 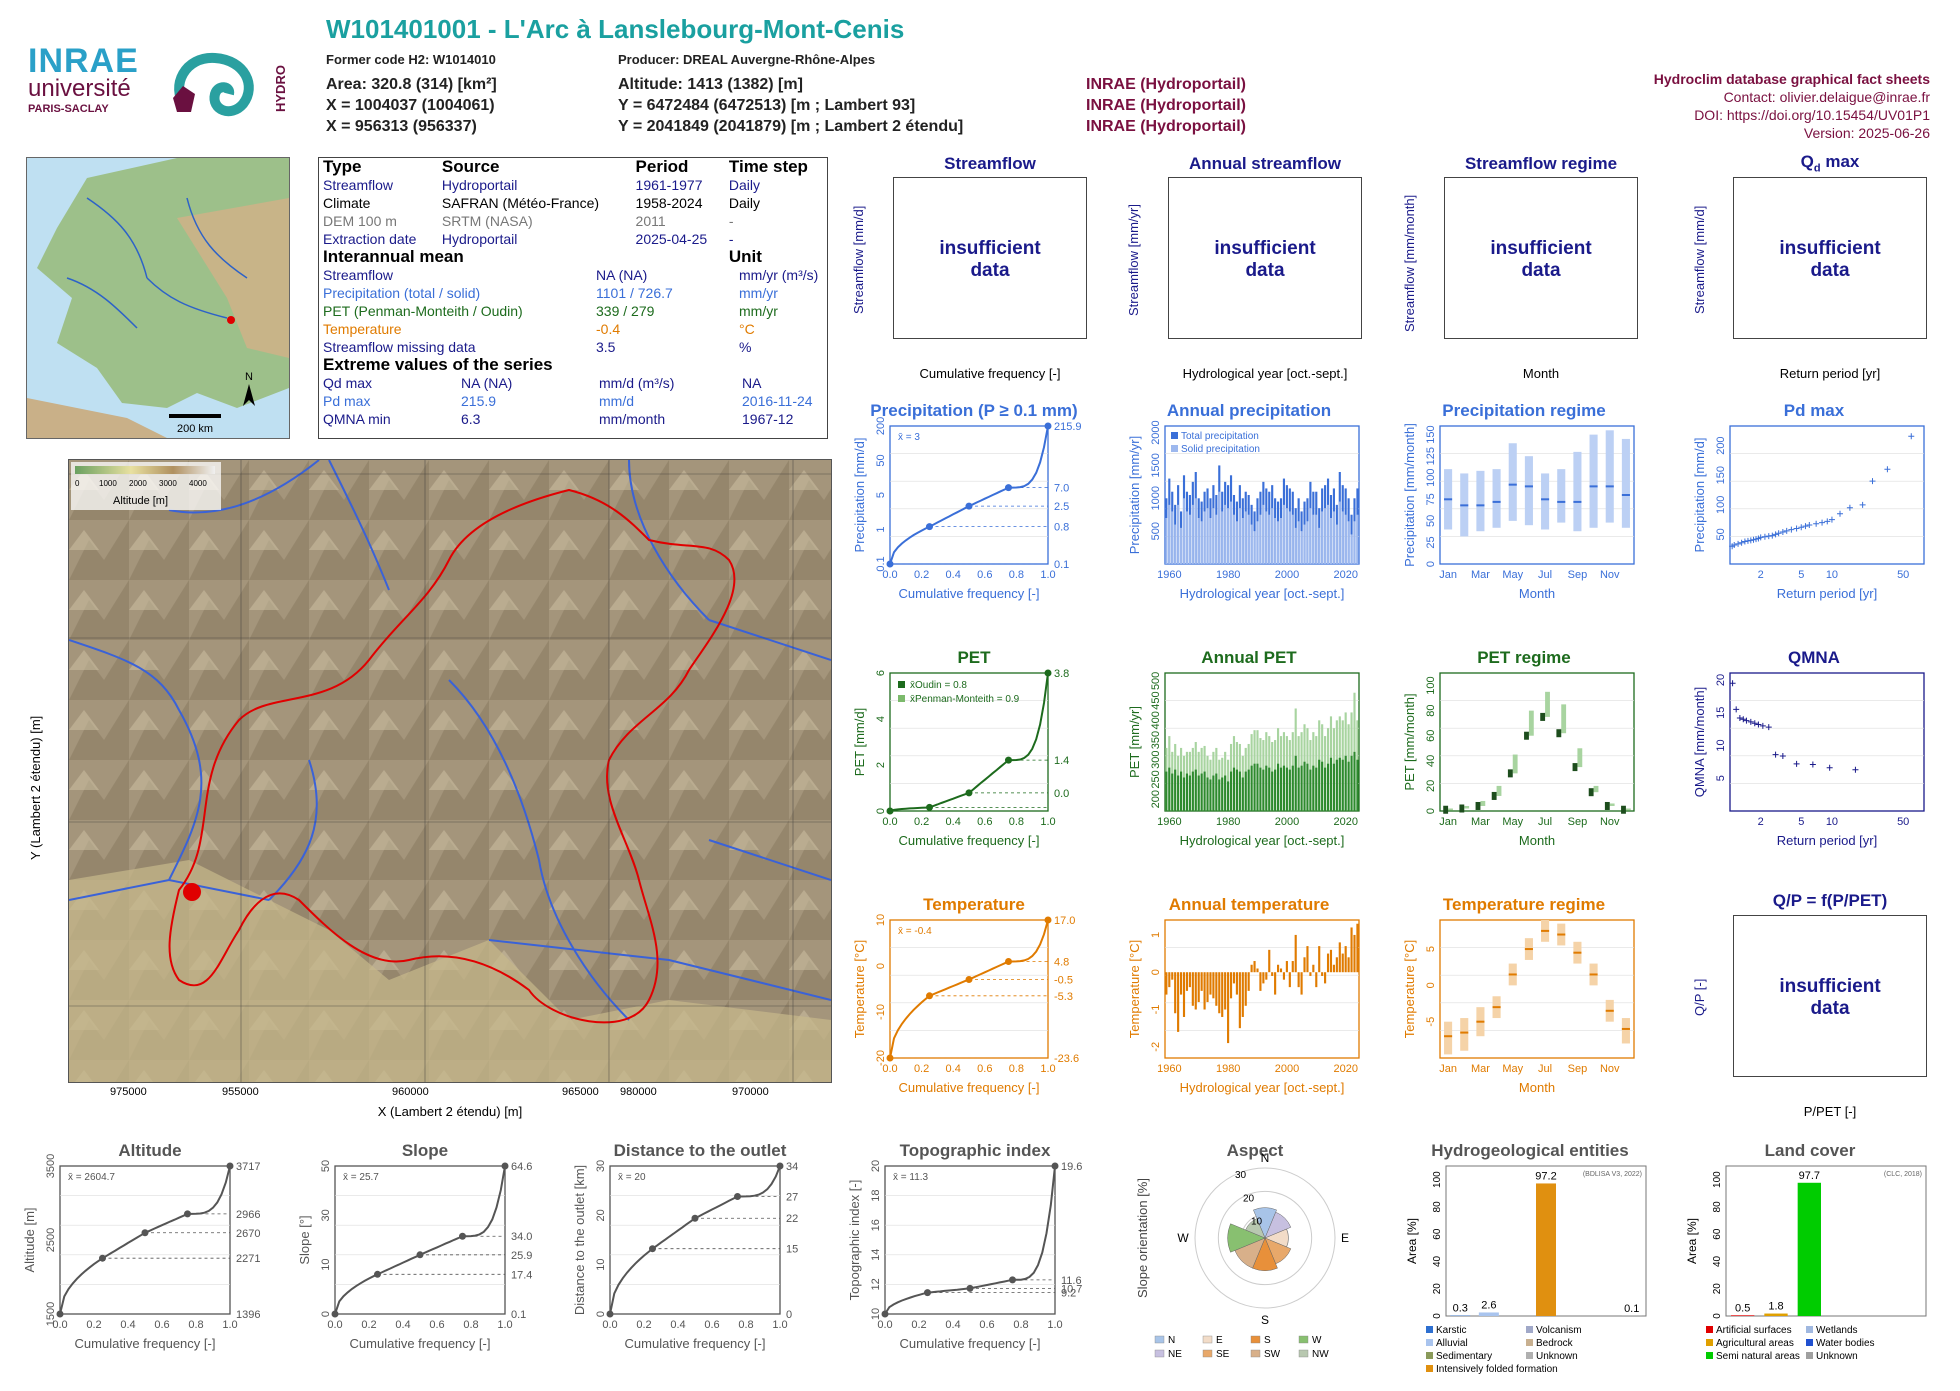 What do you see at coordinates (781, 275) in the screenshot?
I see `mean-unit: mm/yr (m³/s)` at bounding box center [781, 275].